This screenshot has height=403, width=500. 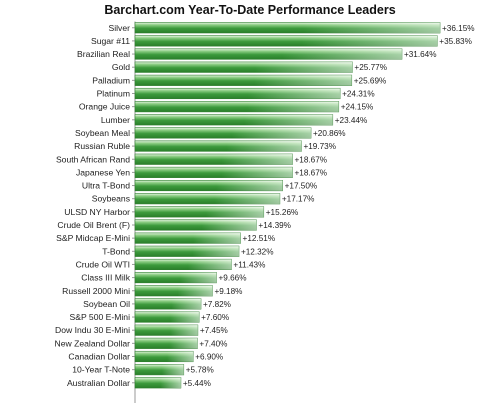 What do you see at coordinates (120, 28) in the screenshot?
I see `category-label: Silver` at bounding box center [120, 28].